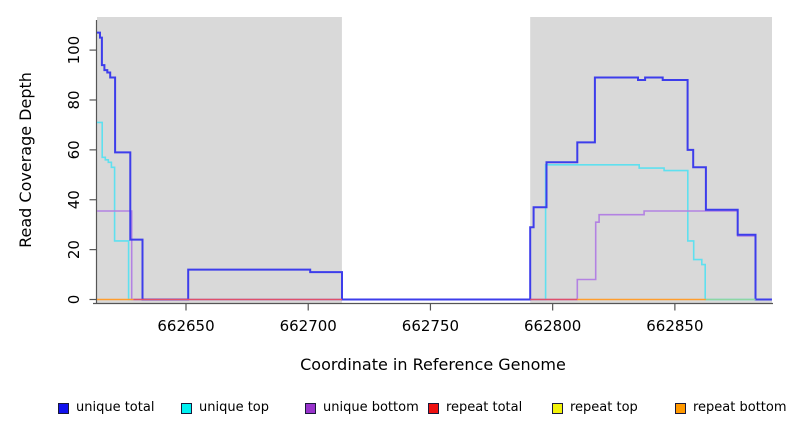 The height and width of the screenshot is (432, 792). Describe the element at coordinates (234, 407) in the screenshot. I see `legend-label: unique top` at that location.